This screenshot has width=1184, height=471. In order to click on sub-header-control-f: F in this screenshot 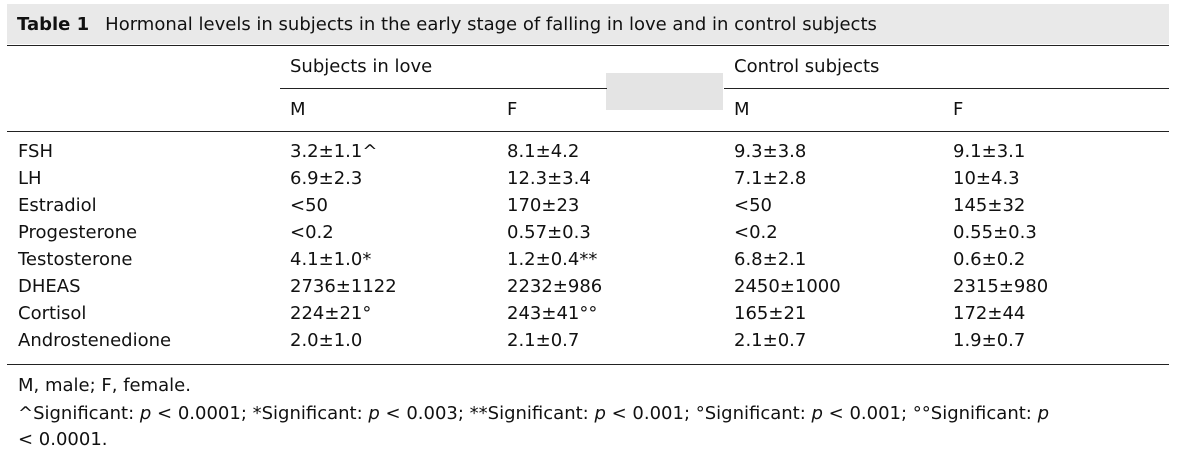, I will do `click(958, 109)`.